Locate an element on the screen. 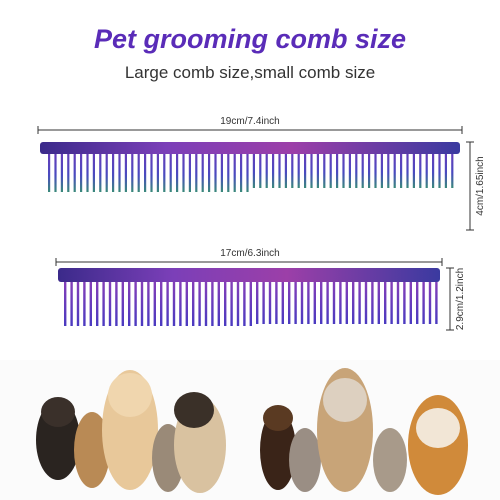 This screenshot has width=500, height=500. height-label: 2.9cm/1.2inch is located at coordinates (460, 299).